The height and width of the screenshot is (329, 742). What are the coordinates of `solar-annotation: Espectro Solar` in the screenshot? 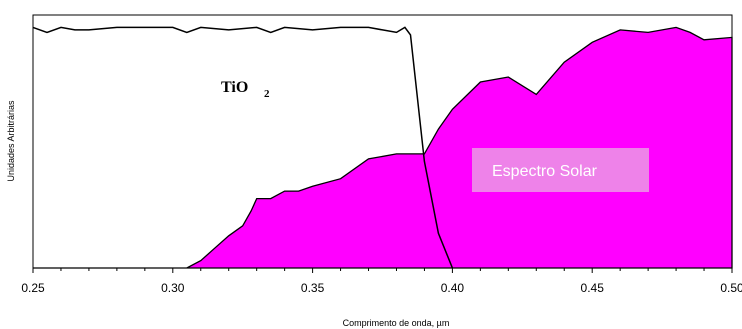 It's located at (560, 170).